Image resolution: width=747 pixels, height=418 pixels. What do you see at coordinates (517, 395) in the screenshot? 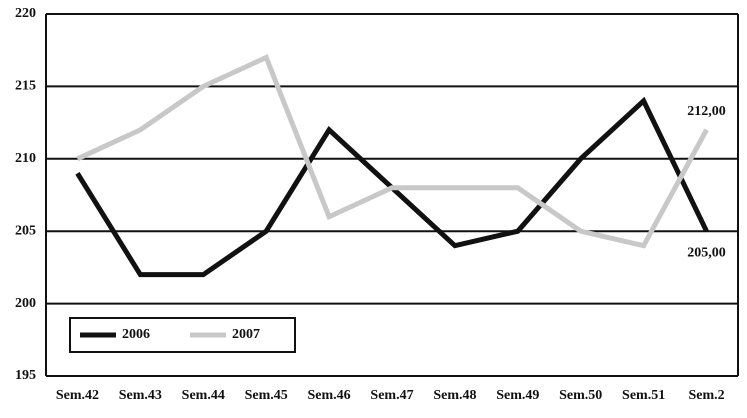
I see `x-tick-label: Sem.49` at bounding box center [517, 395].